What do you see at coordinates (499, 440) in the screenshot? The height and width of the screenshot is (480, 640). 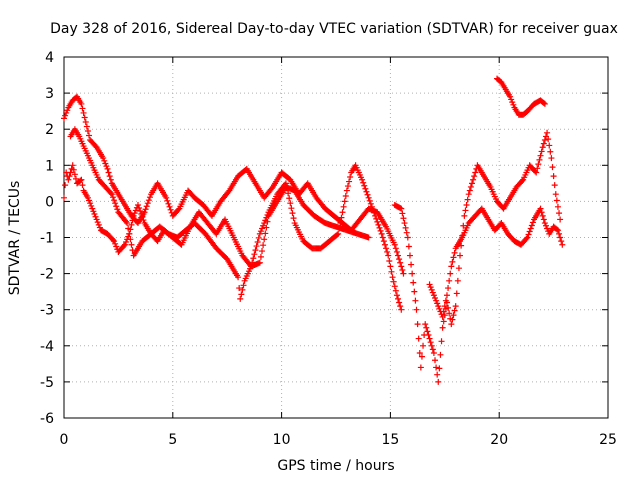 I see `x-tick-label: 20` at bounding box center [499, 440].